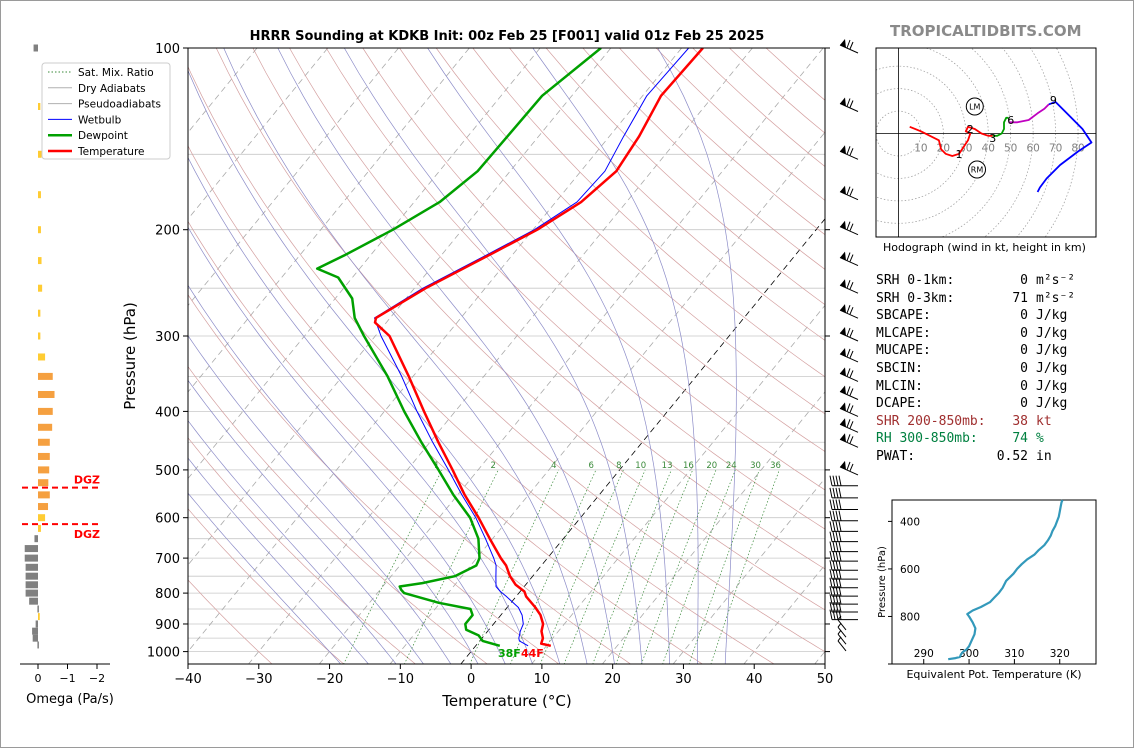  Describe the element at coordinates (924, 654) in the screenshot. I see `theta-e-xtick-label: 290` at that location.